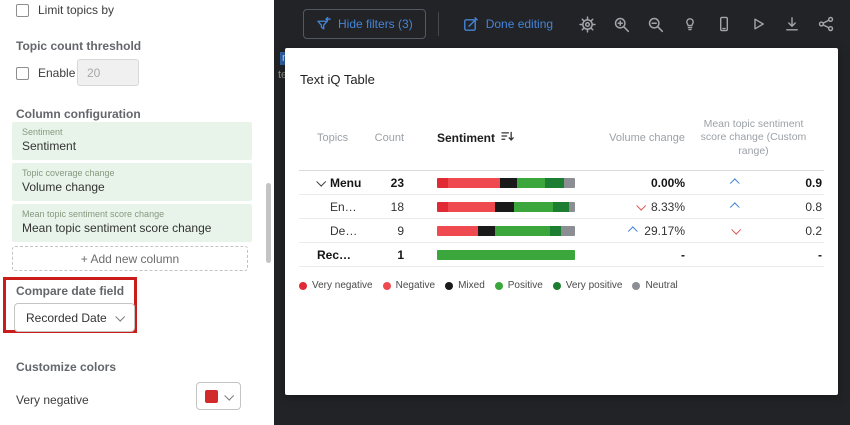  I want to click on column-configuration-heading: Column configuration, so click(78, 114).